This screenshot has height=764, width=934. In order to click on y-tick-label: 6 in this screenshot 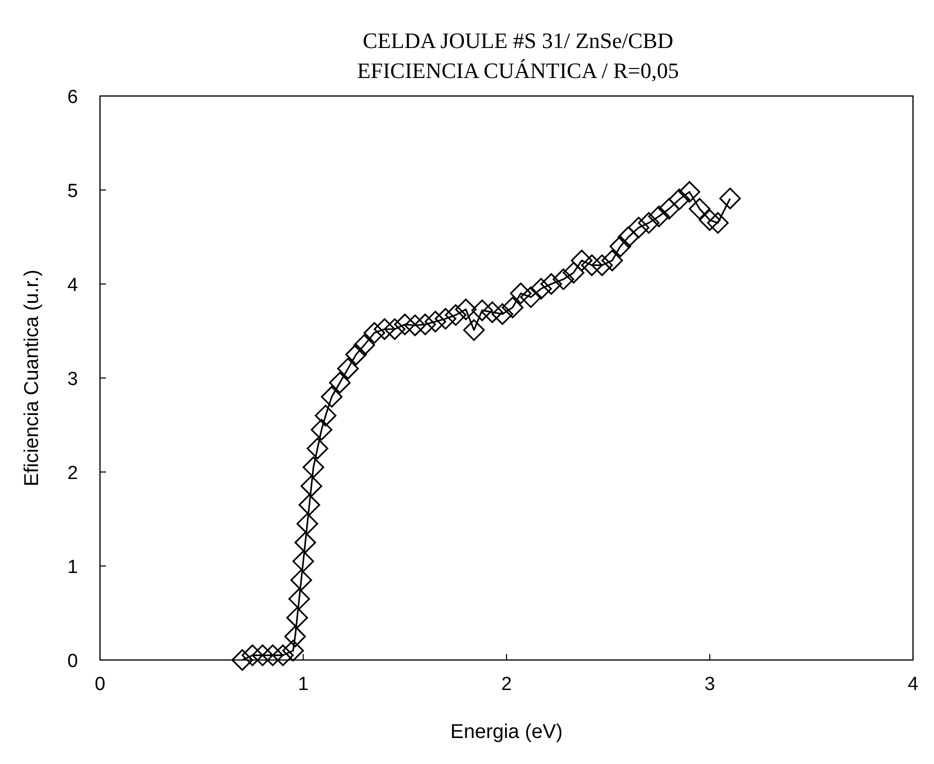, I will do `click(72, 97)`.